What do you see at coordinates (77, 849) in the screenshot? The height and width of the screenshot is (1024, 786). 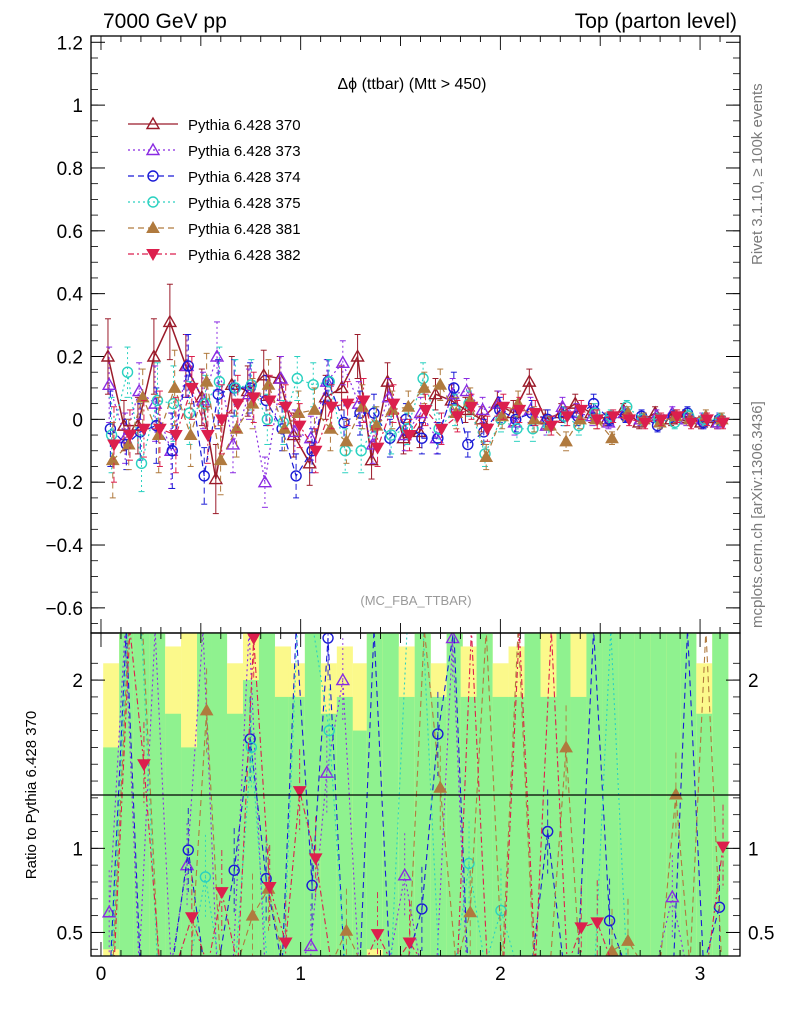 I see `ratio-y-tick-label: 1` at bounding box center [77, 849].